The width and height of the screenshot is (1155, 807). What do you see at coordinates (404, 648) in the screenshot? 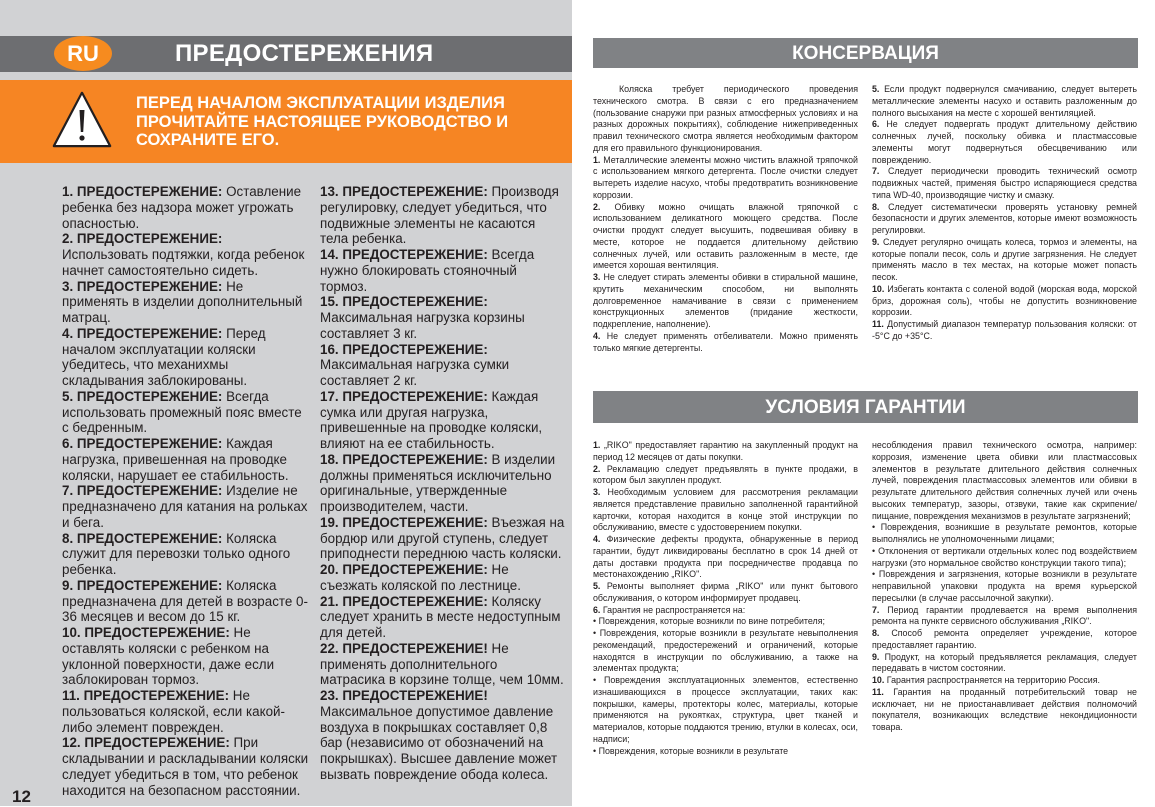
I see `warning-label: 22. ПРЕДОСТЕРЕЖЕНИЕ!` at bounding box center [404, 648].